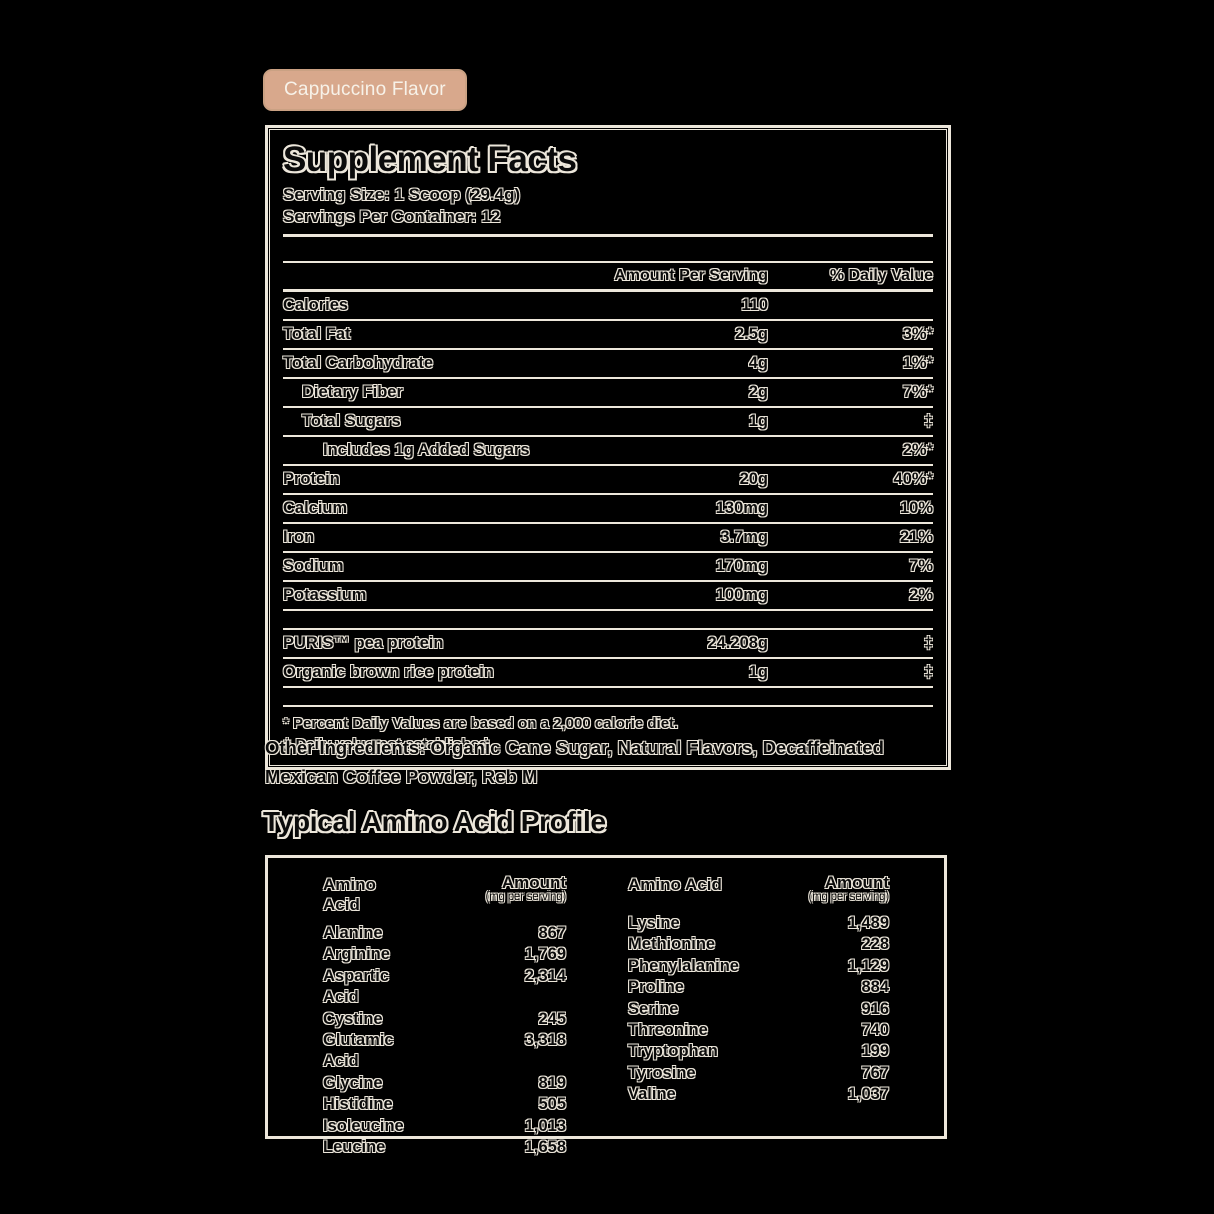 The height and width of the screenshot is (1214, 1214). Describe the element at coordinates (916, 537) in the screenshot. I see `nutrient-daily-value: 21%` at that location.